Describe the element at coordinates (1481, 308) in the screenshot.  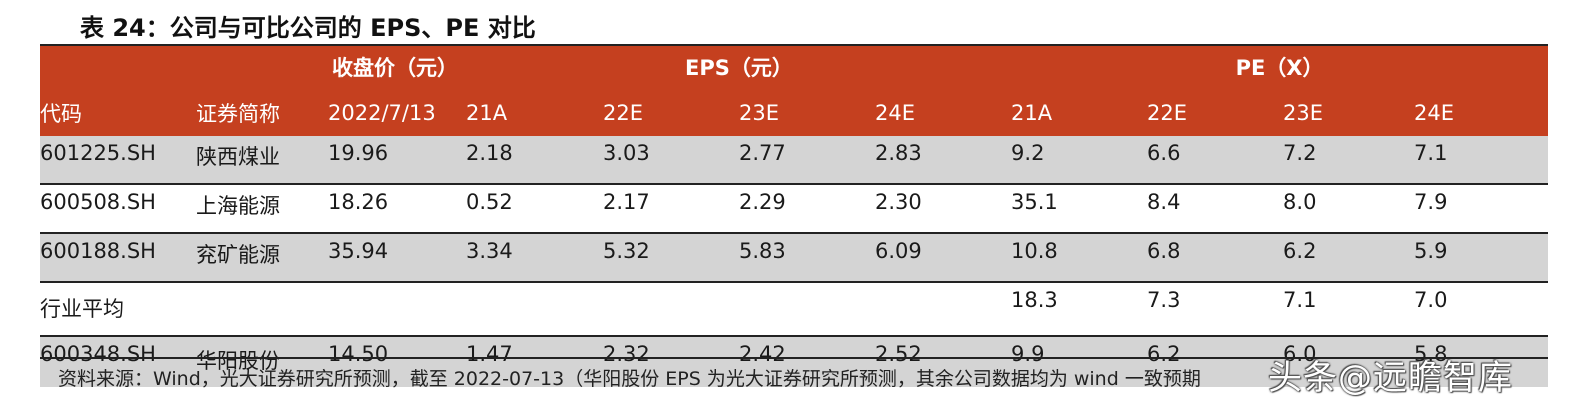
I see `cell-avg-pe-24e: 7.0` at that location.